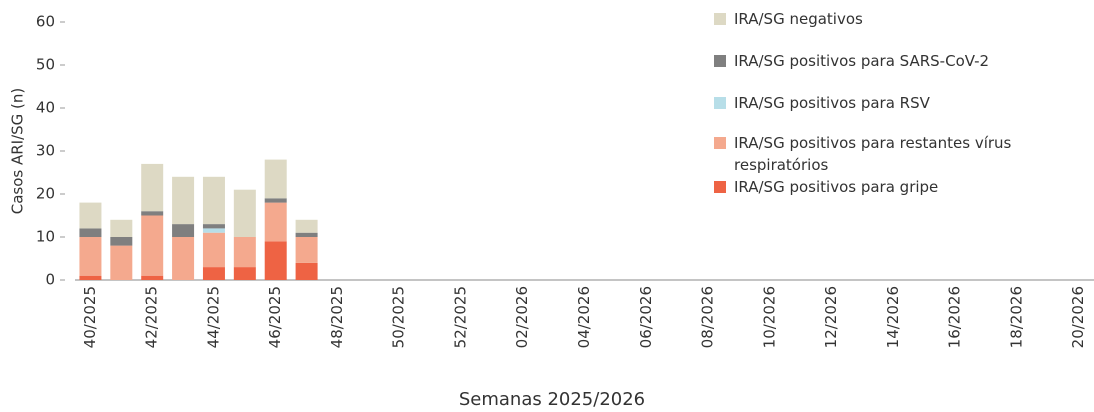 This screenshot has height=412, width=1094. What do you see at coordinates (1078, 317) in the screenshot?
I see `x-tick-label: 20/2026` at bounding box center [1078, 317].